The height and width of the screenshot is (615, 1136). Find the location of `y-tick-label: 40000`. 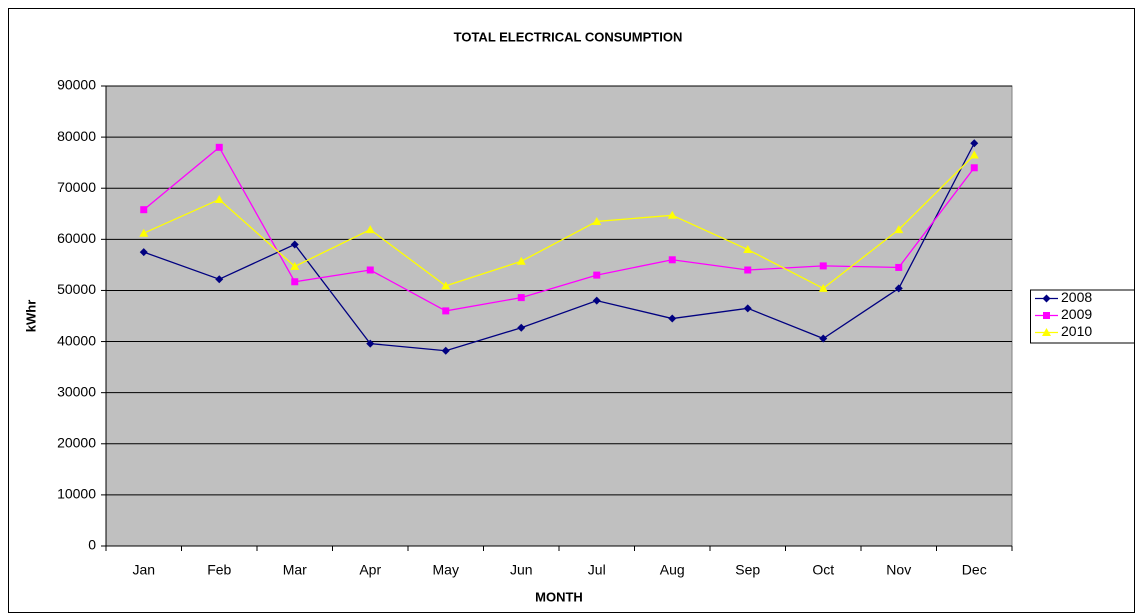

y-tick-label: 40000 is located at coordinates (76, 340).